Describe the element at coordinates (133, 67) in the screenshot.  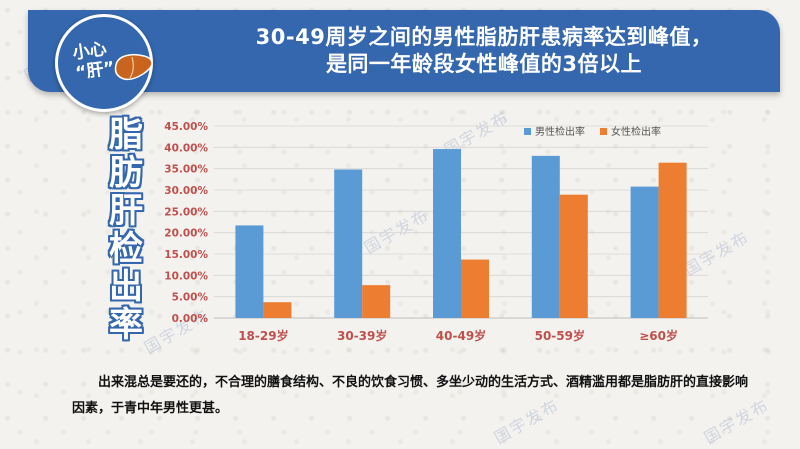
I see `liver-icon` at that location.